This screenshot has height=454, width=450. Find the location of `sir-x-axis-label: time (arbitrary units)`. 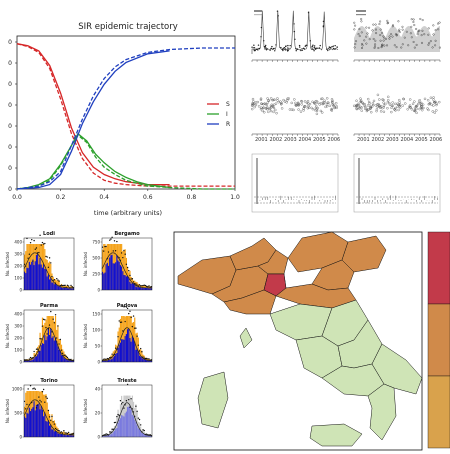

sir-x-axis-label: time (arbitrary units) is located at coordinates (128, 213).